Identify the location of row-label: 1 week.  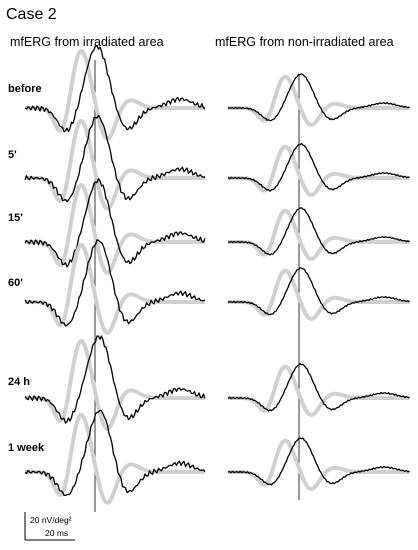
(26, 448).